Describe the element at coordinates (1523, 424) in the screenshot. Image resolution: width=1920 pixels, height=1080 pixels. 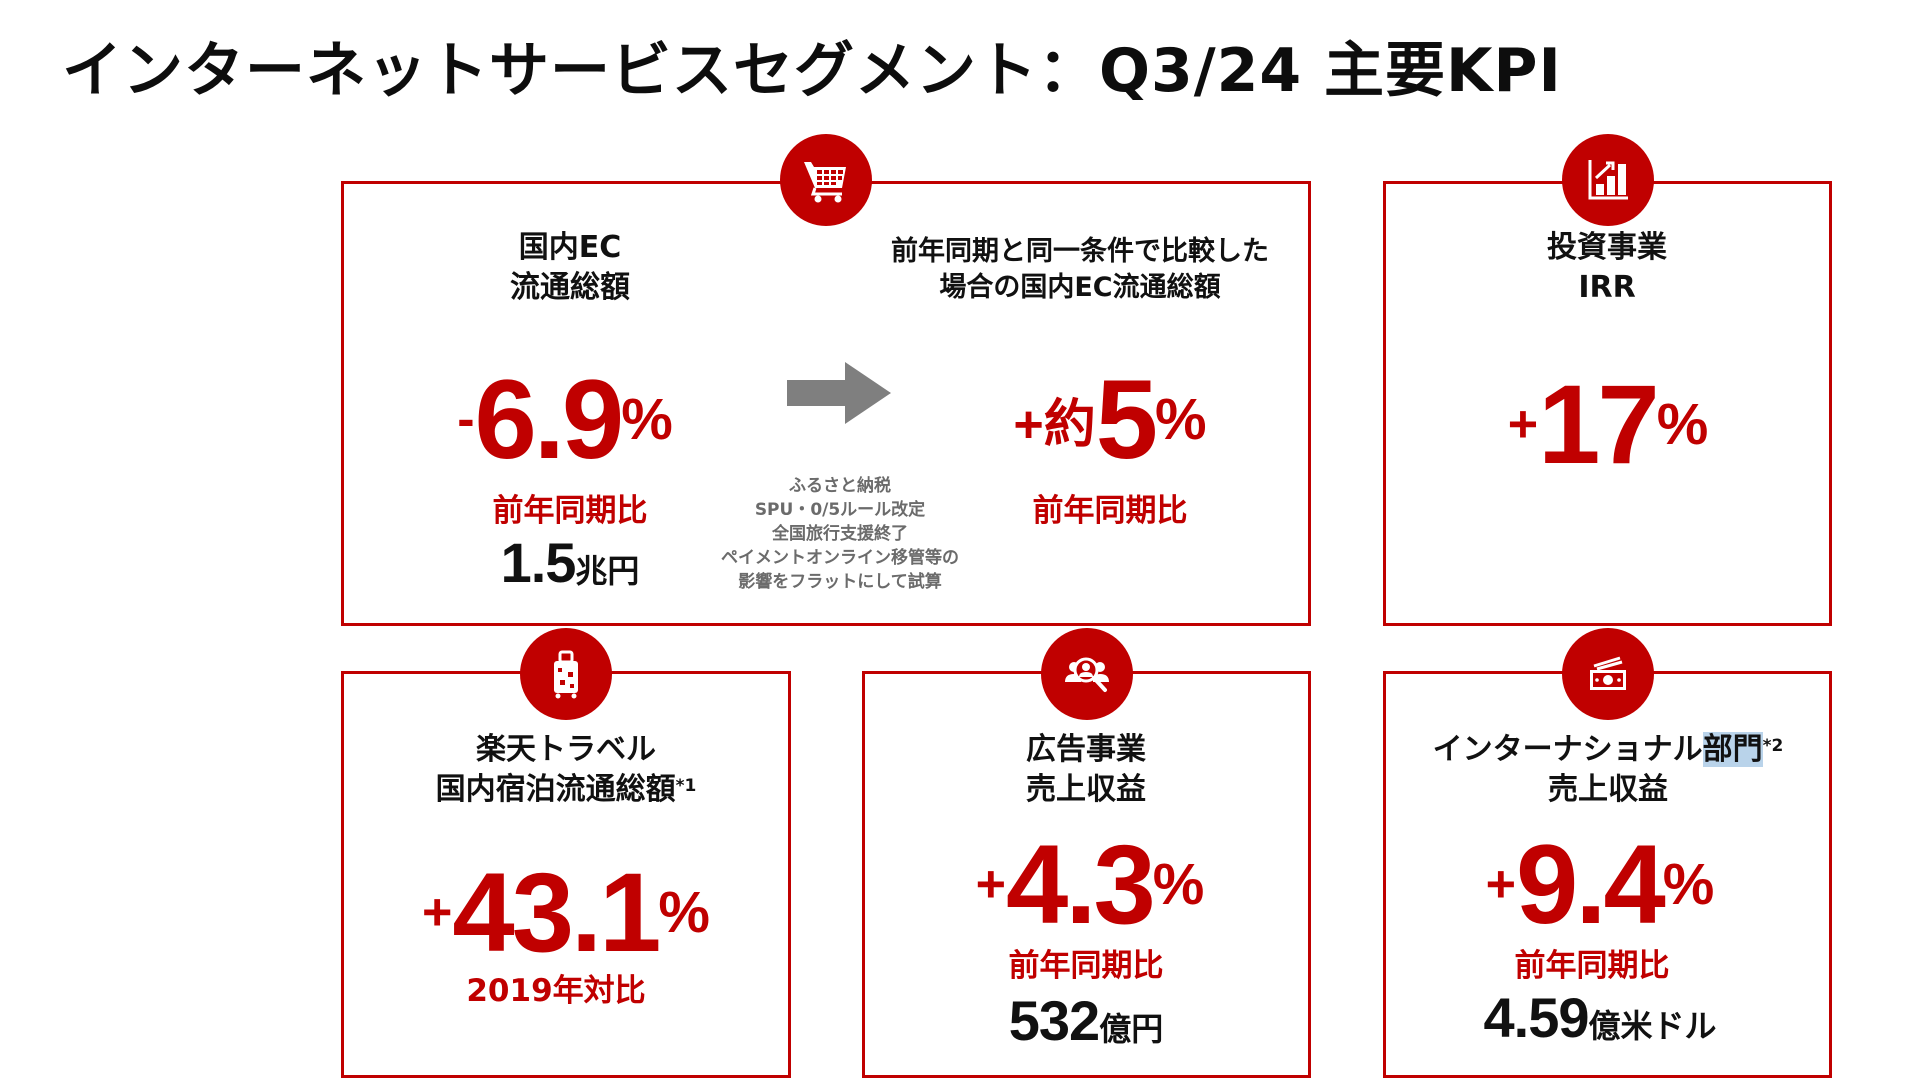
I see `irr-sign: +` at that location.